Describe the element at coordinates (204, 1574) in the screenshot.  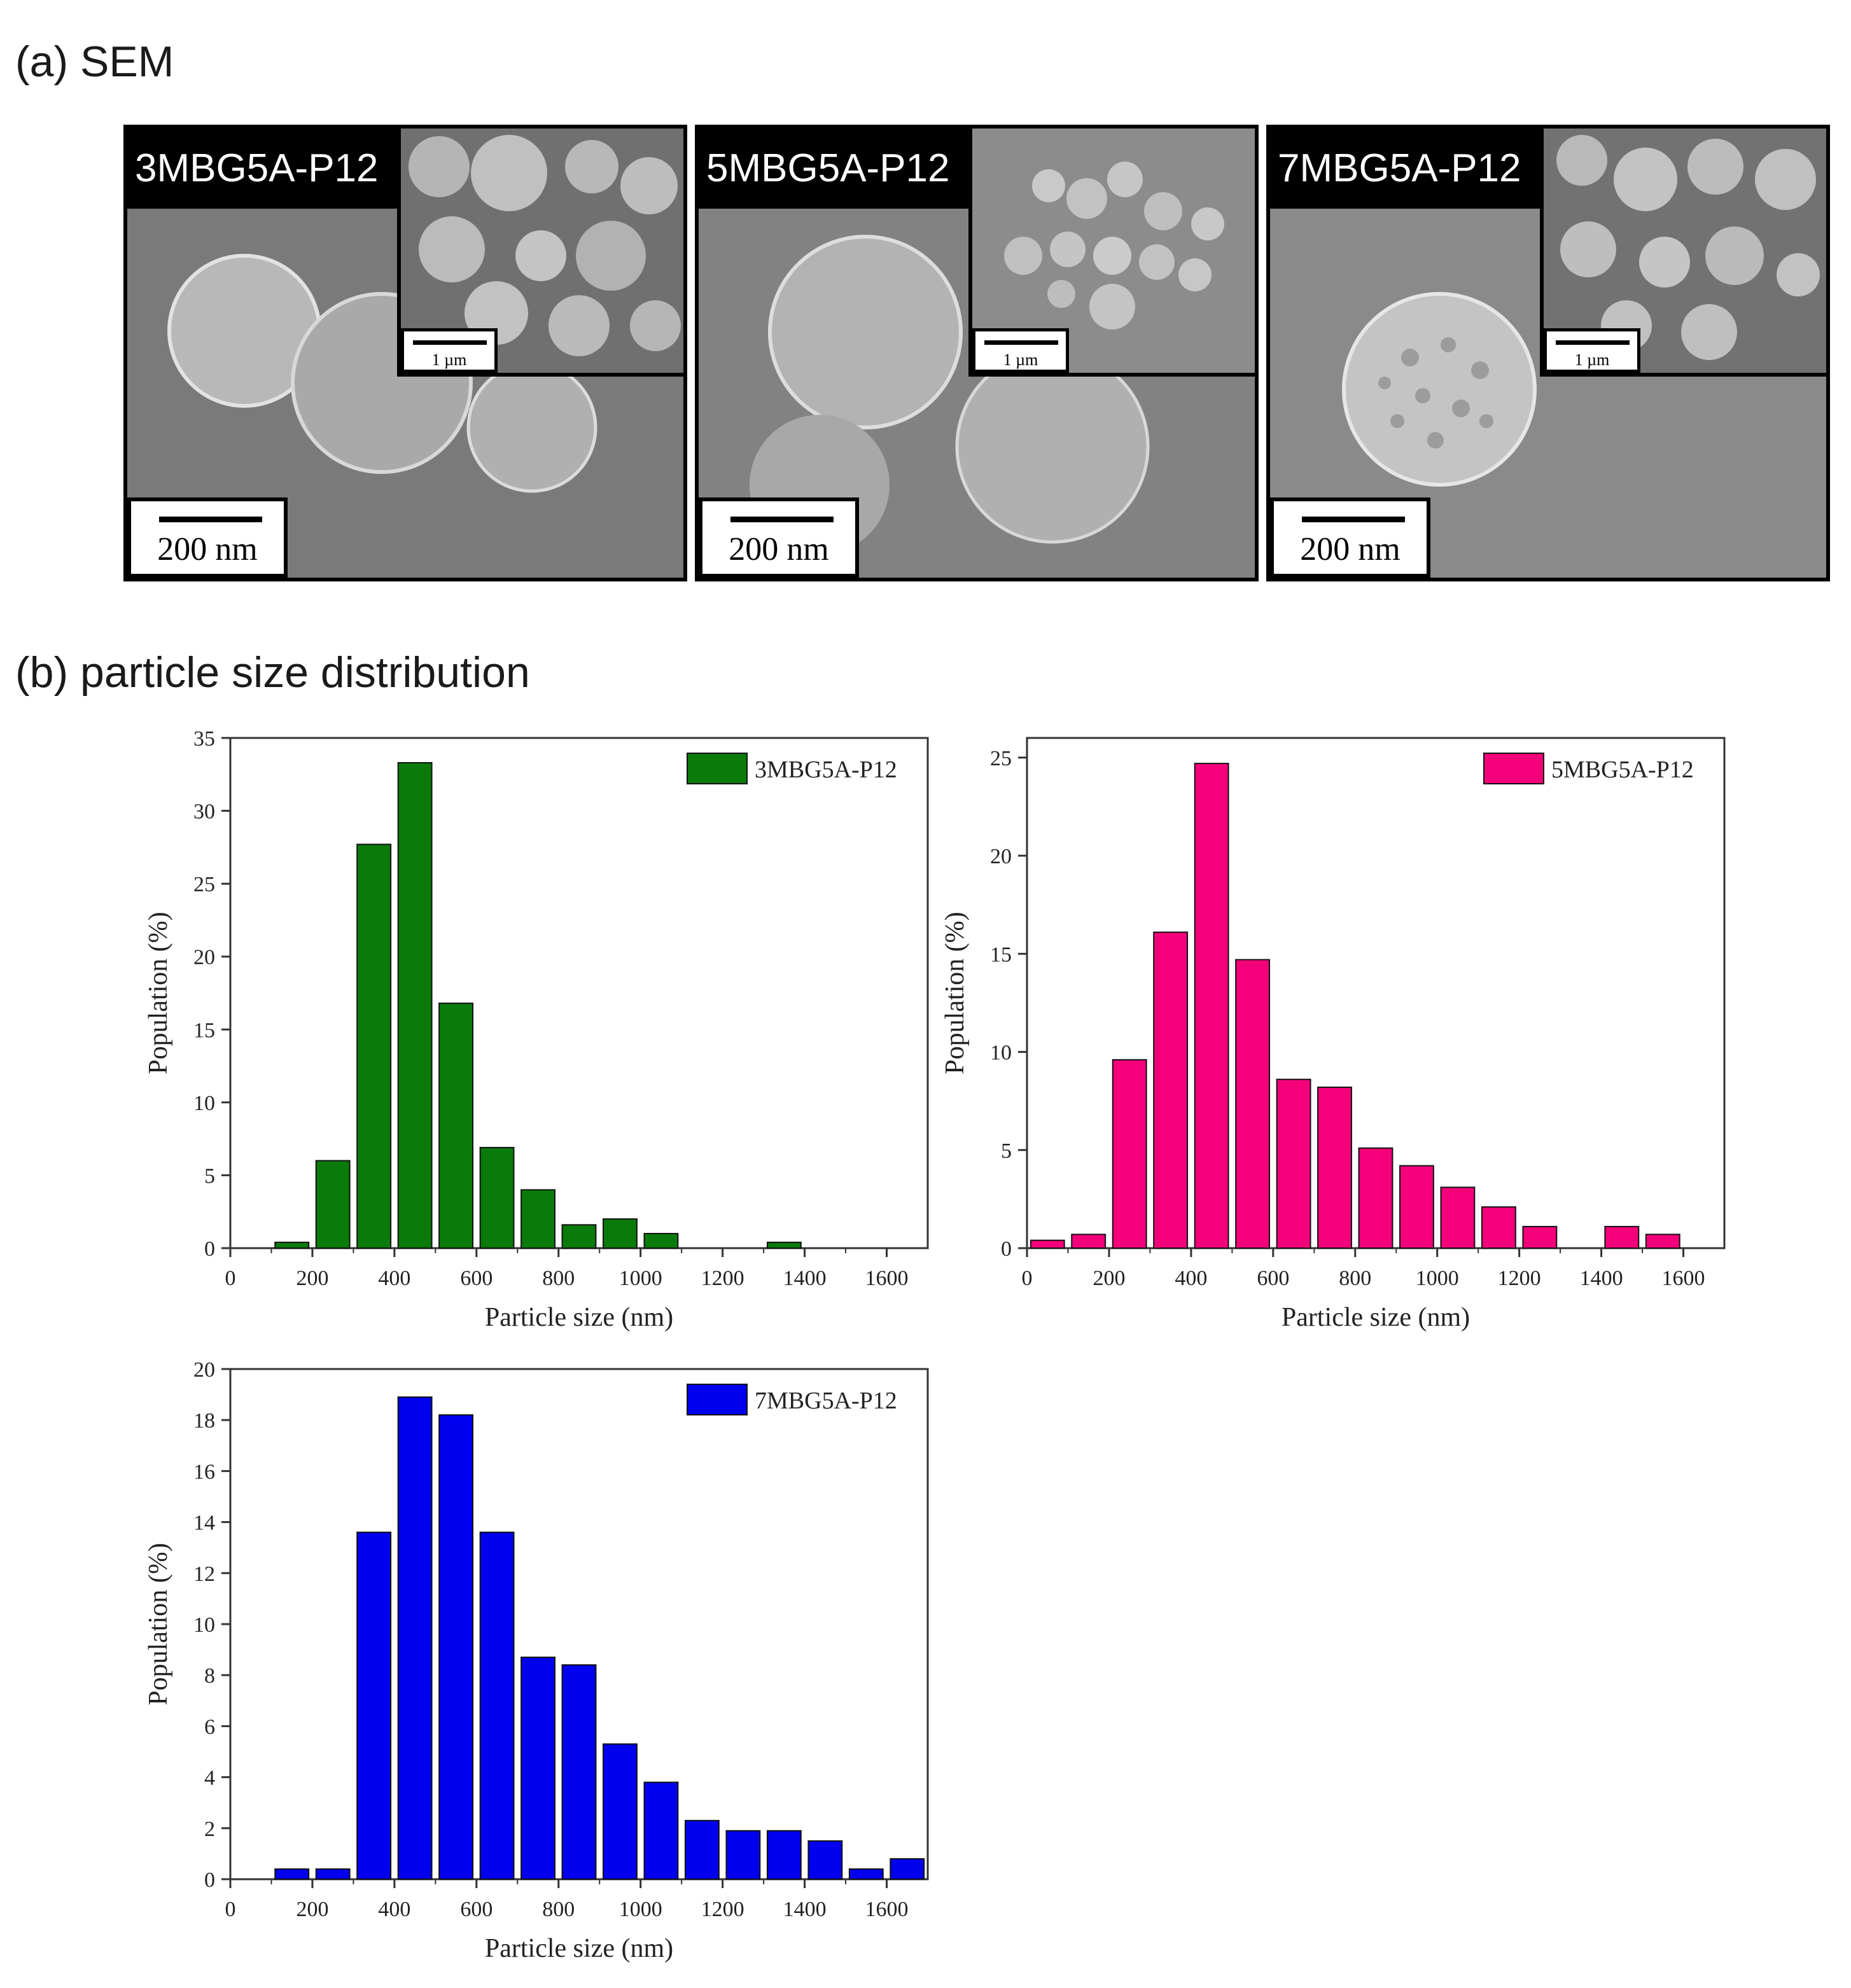
I see `y-tick-label: 12` at that location.